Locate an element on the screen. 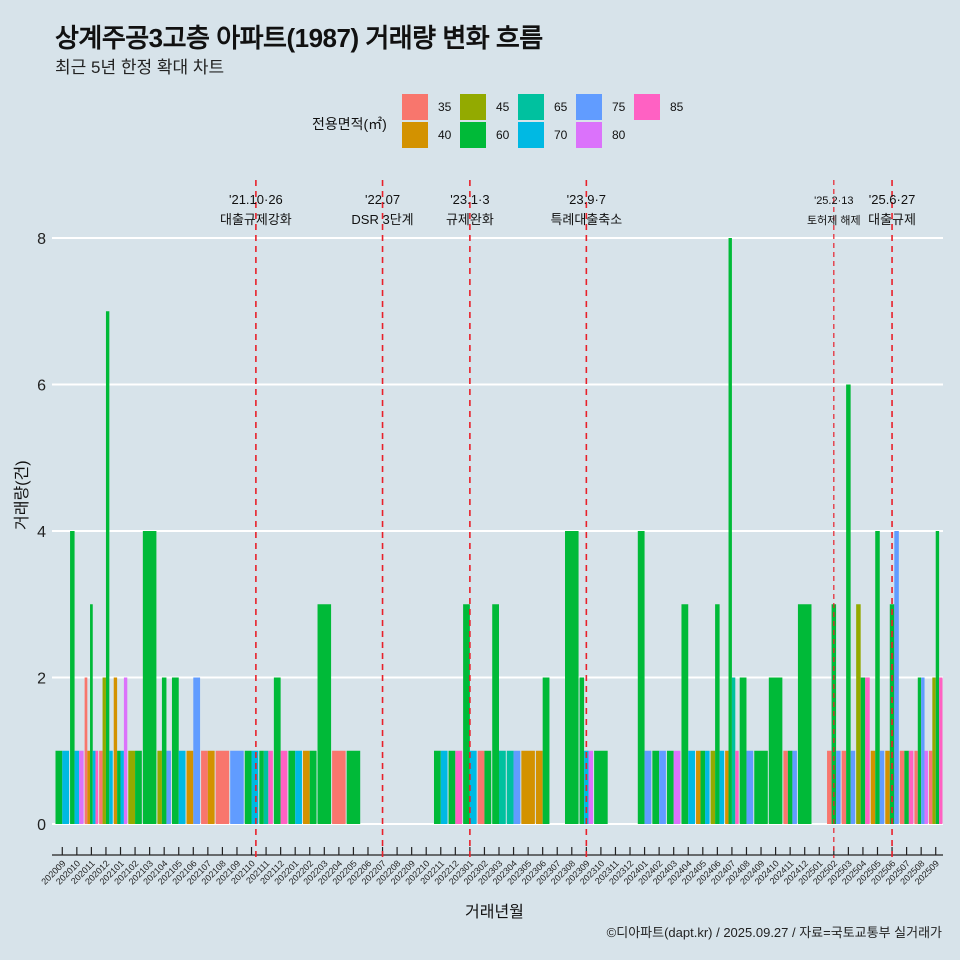  legend-item: 85 is located at coordinates (658, 107).